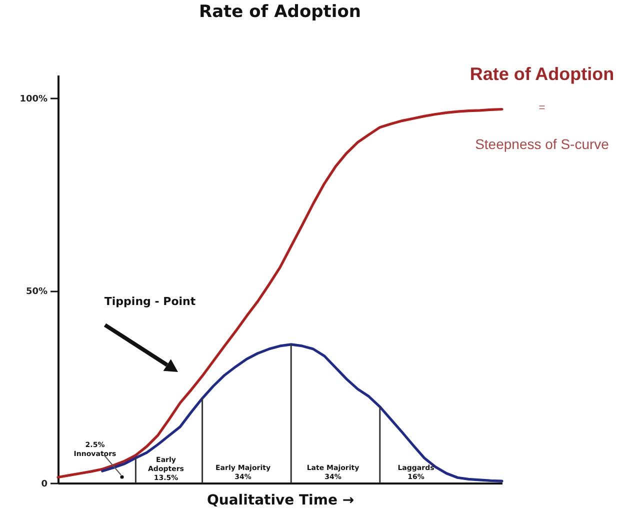  What do you see at coordinates (150, 301) in the screenshot?
I see `annotation: Tipping - Point` at bounding box center [150, 301].